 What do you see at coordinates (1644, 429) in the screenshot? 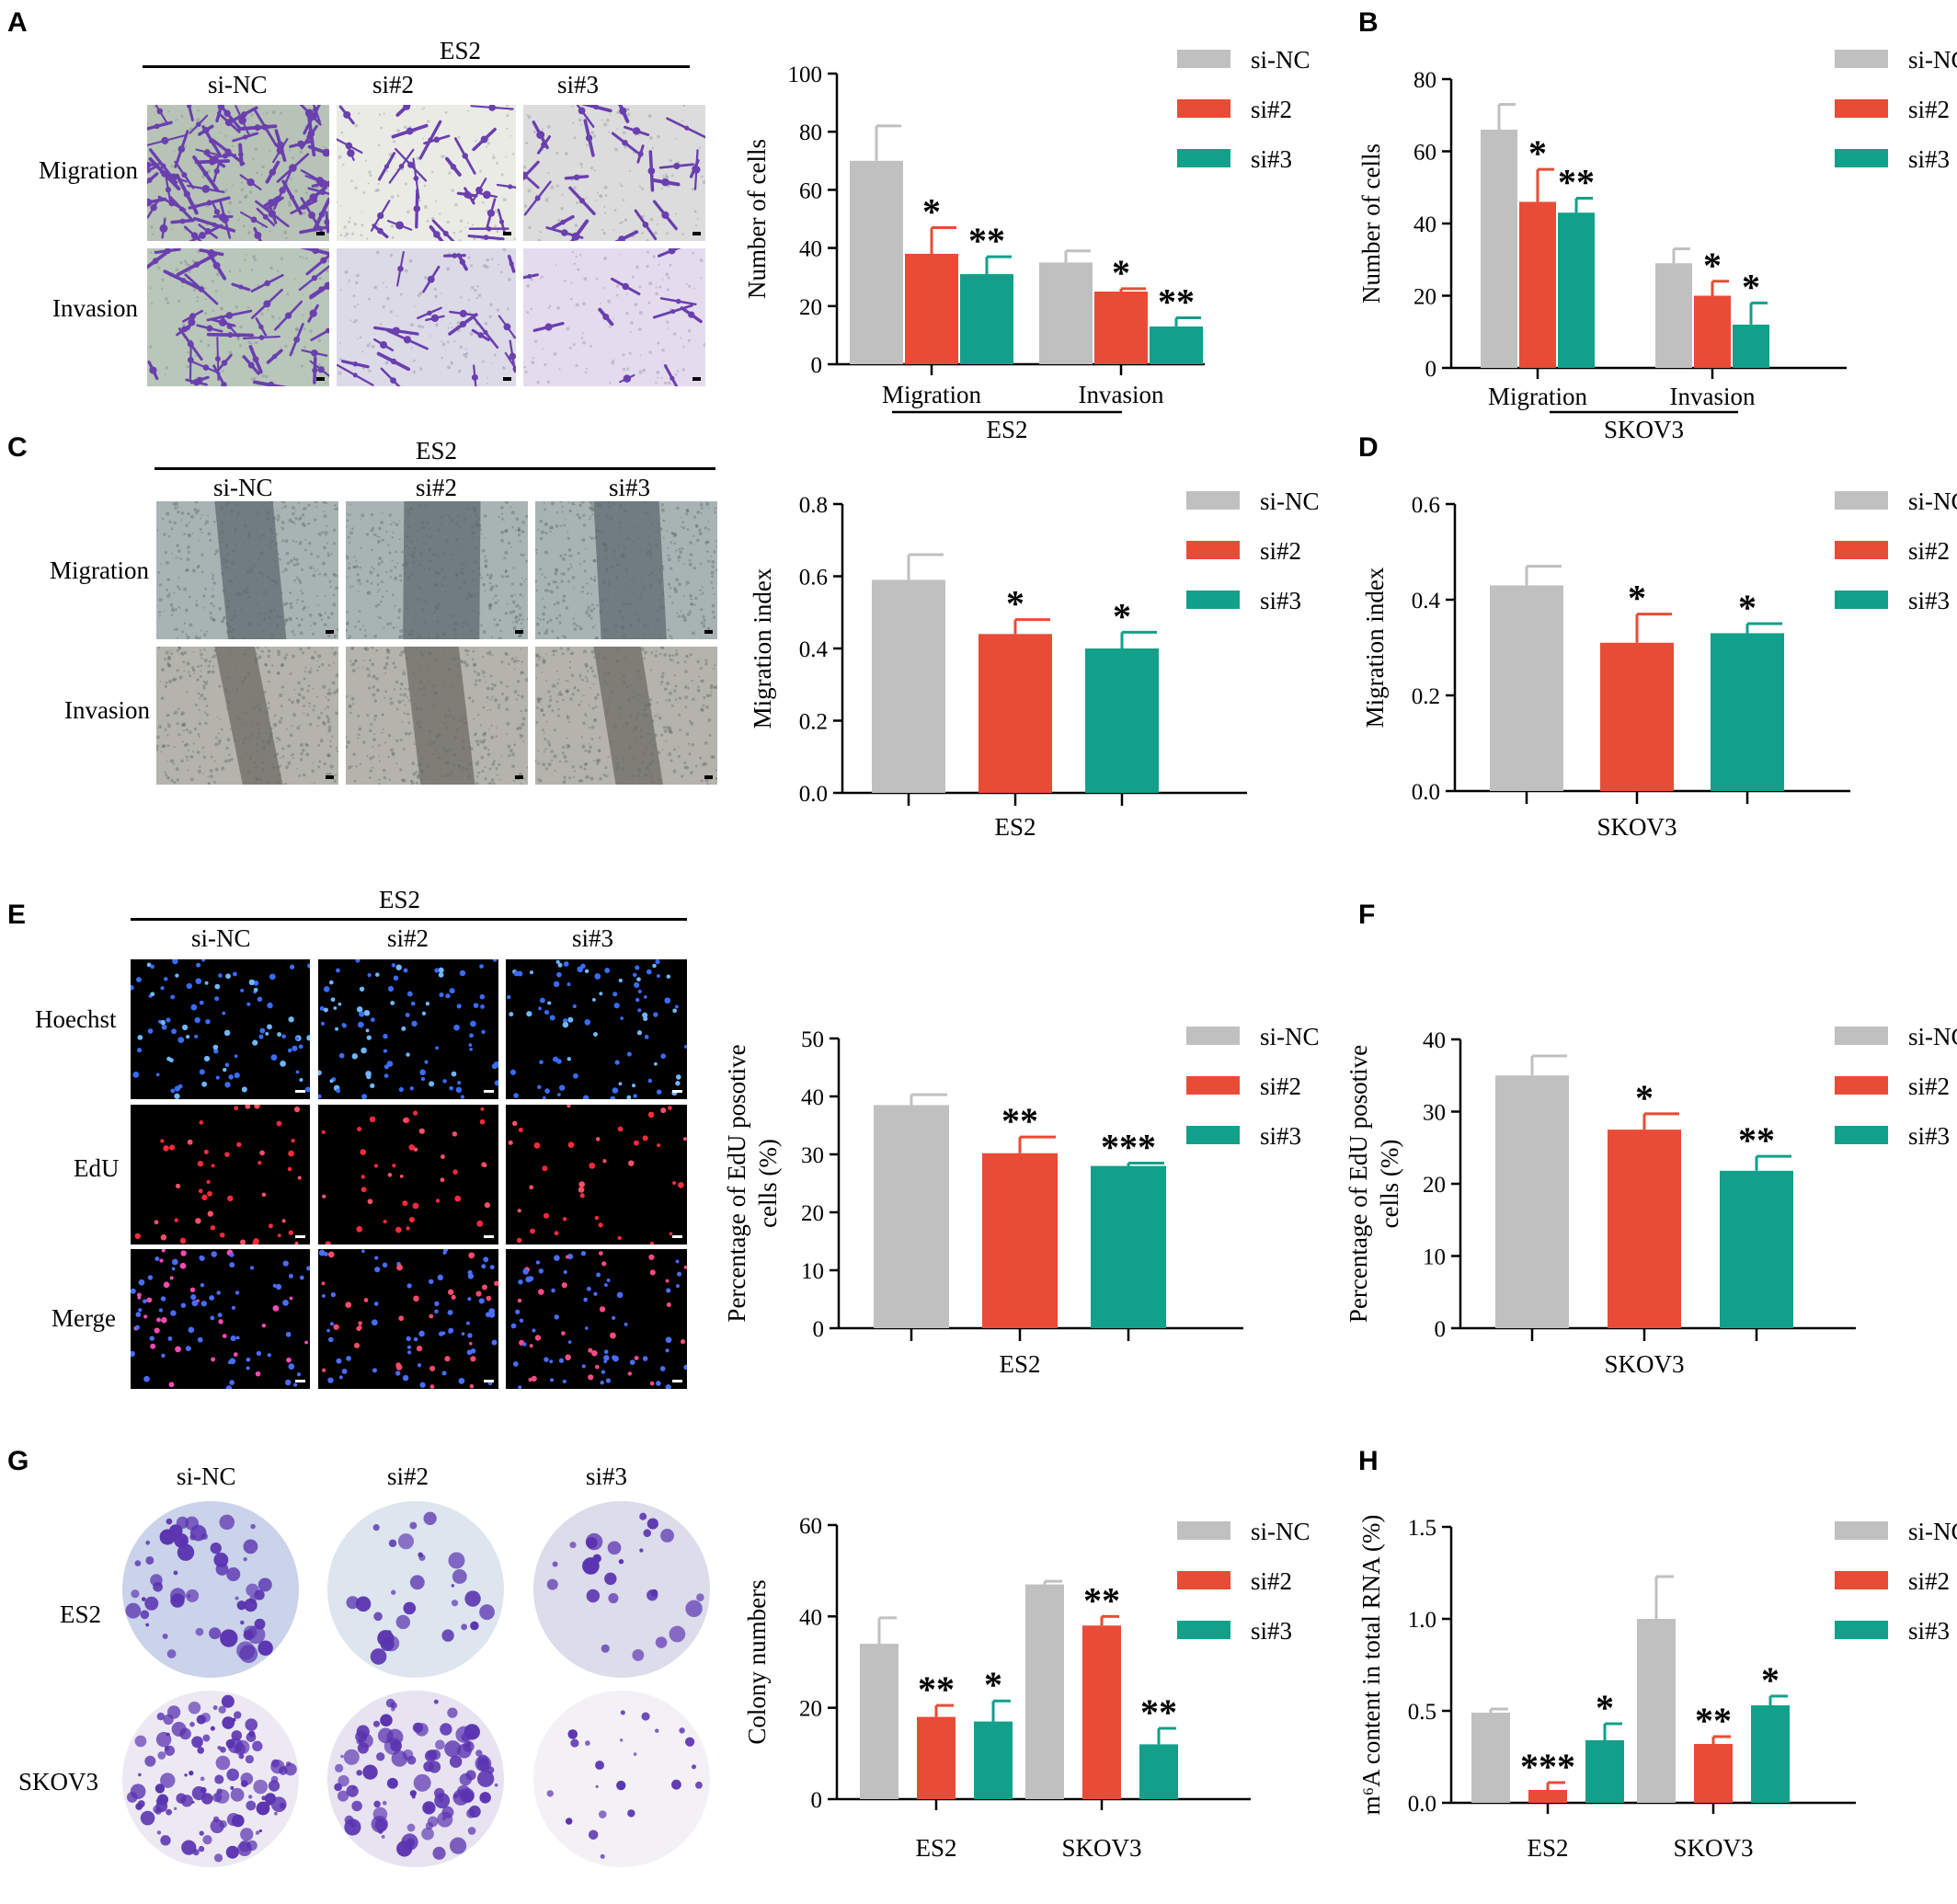
I see `group-label: SKOV3` at bounding box center [1644, 429].